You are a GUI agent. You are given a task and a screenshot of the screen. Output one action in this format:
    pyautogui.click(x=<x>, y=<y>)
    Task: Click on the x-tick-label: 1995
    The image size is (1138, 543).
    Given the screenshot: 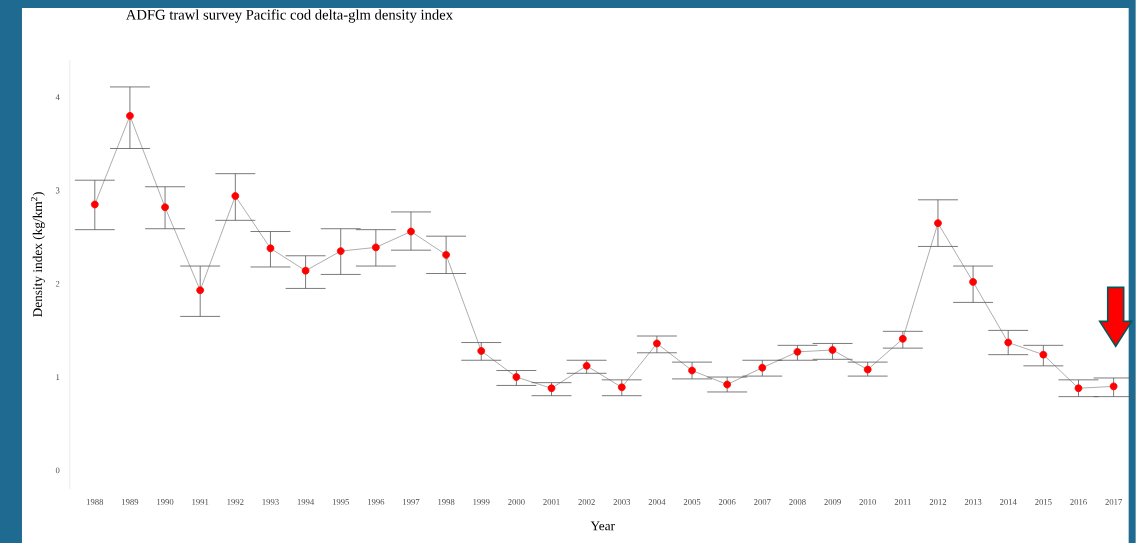 What is the action you would take?
    pyautogui.click(x=341, y=502)
    